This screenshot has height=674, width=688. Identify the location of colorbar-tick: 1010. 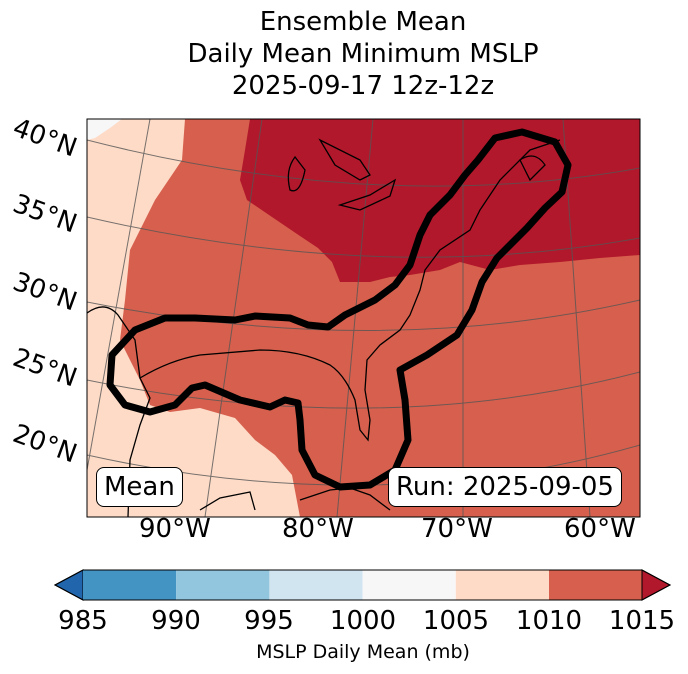
(549, 621).